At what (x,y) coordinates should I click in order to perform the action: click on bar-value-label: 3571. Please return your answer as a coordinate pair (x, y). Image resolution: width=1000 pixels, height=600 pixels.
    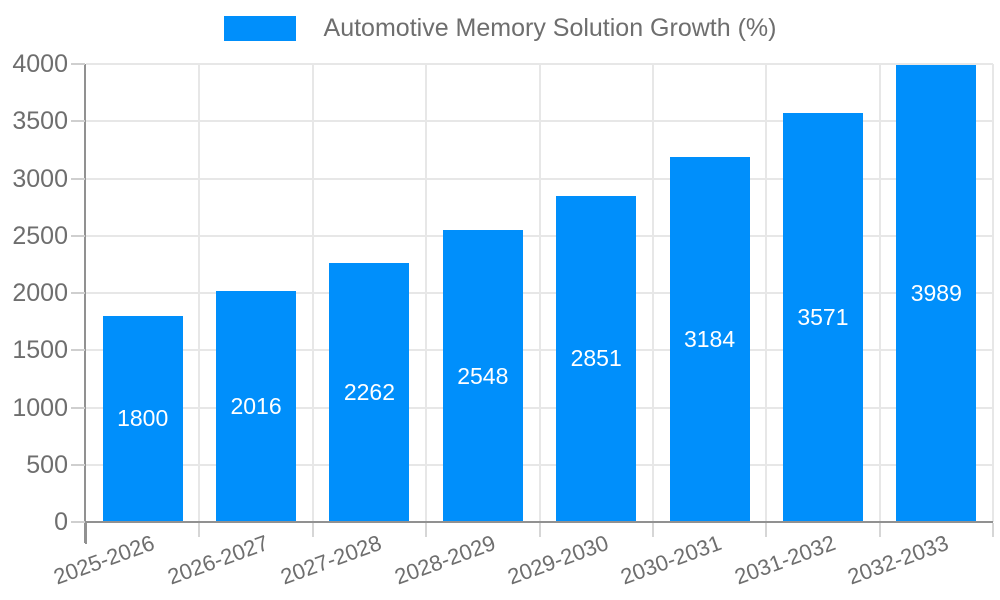
    Looking at the image, I should click on (823, 317).